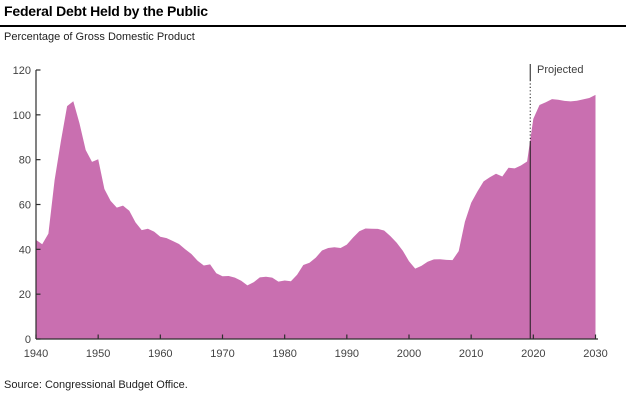  What do you see at coordinates (316, 354) in the screenshot?
I see `x-axis-tick-labels: 1940 1950 1960 1970 1980 1990 2000 2010 2020 2030` at bounding box center [316, 354].